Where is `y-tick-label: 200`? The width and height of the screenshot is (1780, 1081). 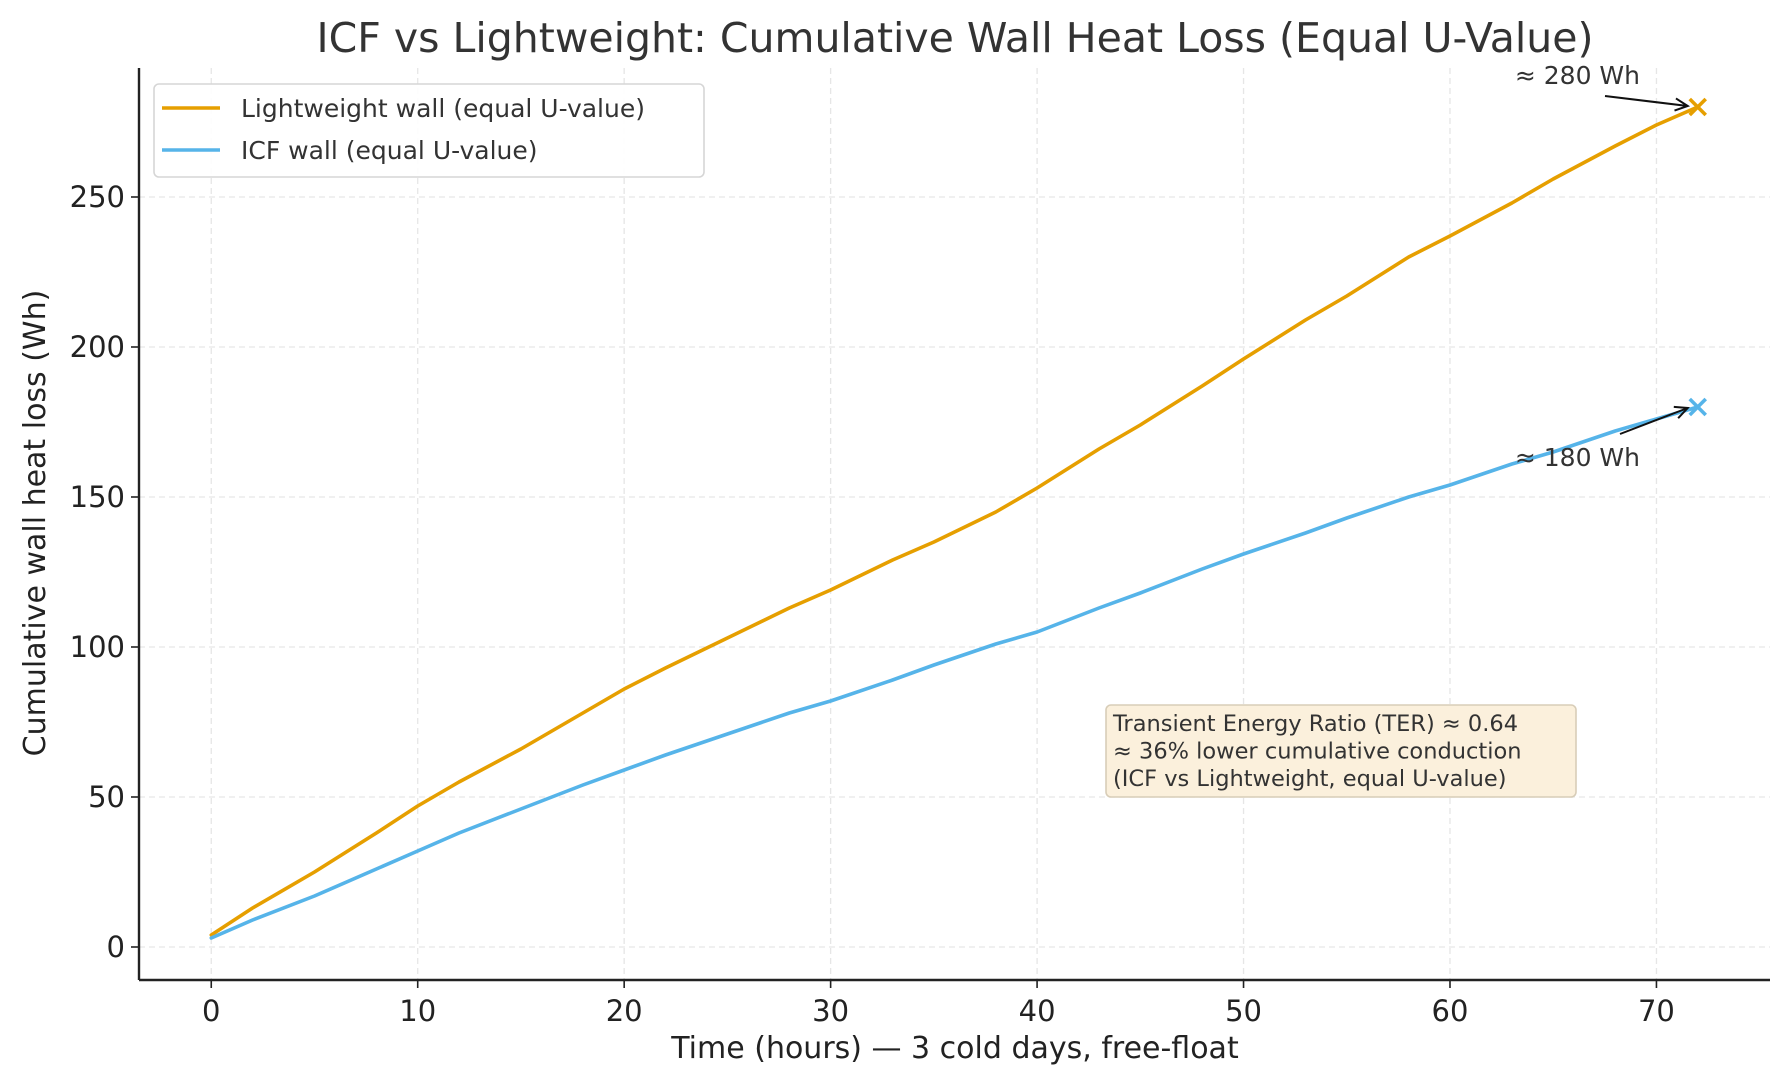 y-tick-label: 200 is located at coordinates (97, 347).